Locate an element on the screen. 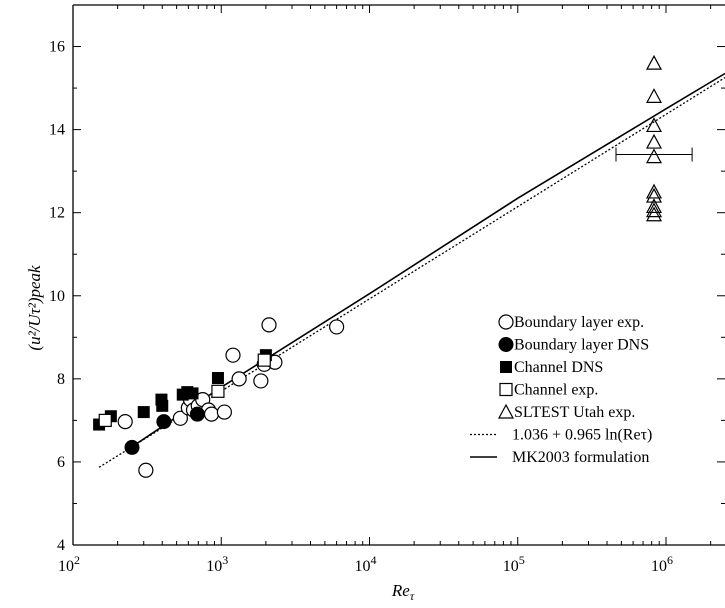  x-tick-label: 10³ is located at coordinates (217, 564).